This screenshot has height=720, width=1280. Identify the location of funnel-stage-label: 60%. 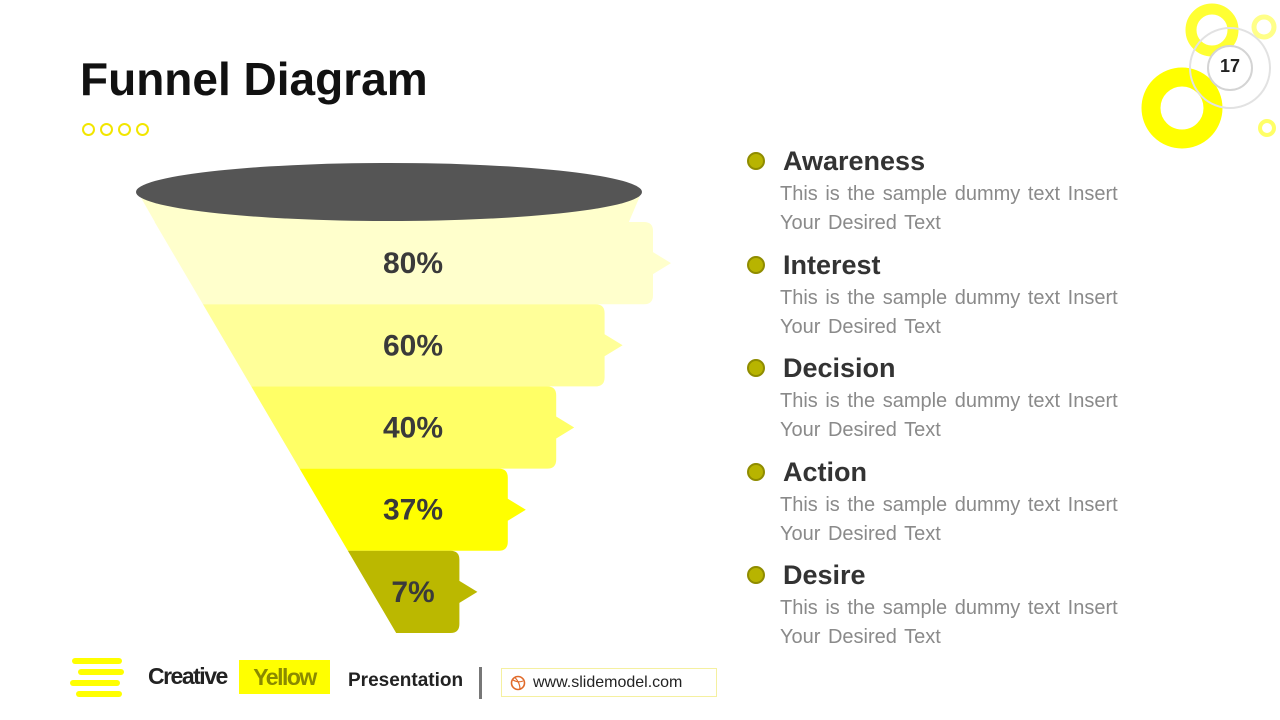
(413, 345).